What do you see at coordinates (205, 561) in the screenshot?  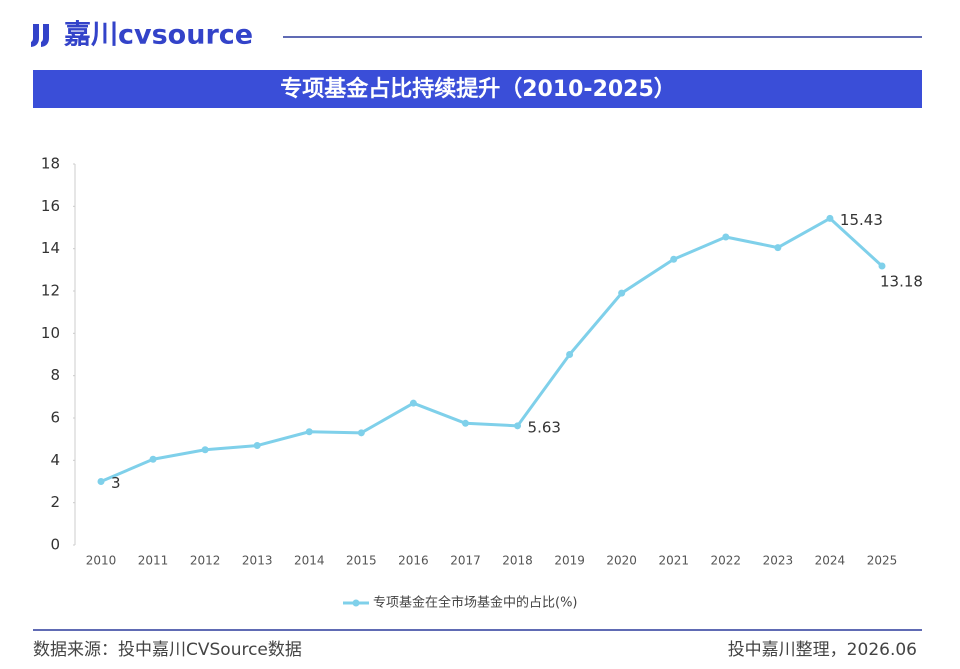 I see `x-tick-label: 2012` at bounding box center [205, 561].